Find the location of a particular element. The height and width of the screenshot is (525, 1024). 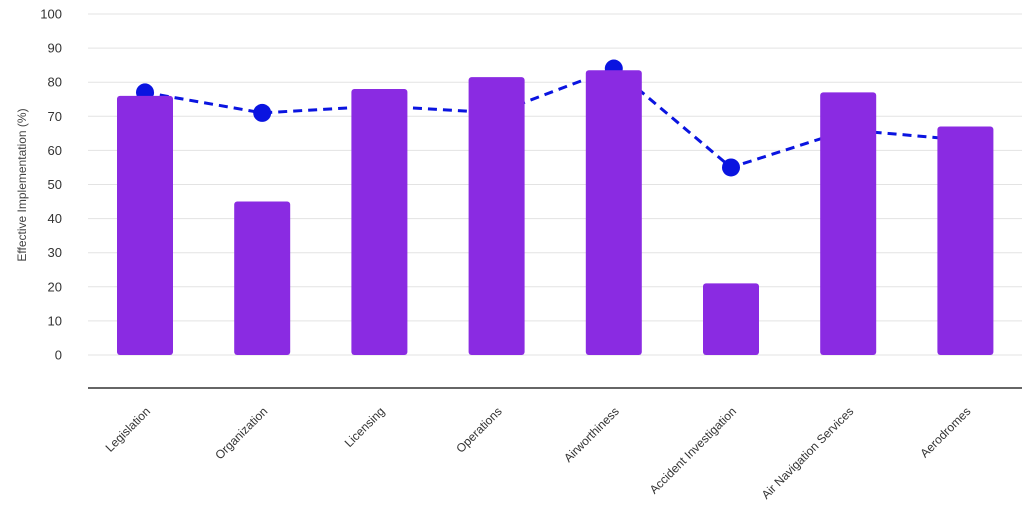

y-tick-label: 0 is located at coordinates (58, 355).